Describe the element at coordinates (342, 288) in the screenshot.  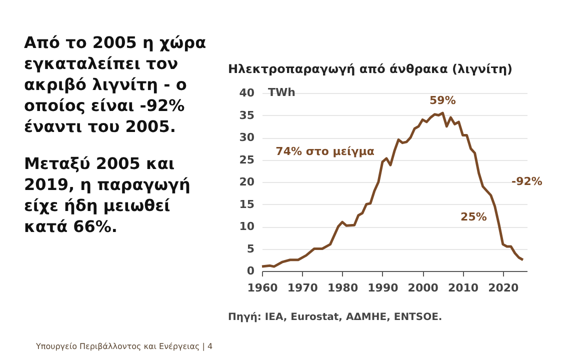
I see `x-tick-label: 1980` at that location.